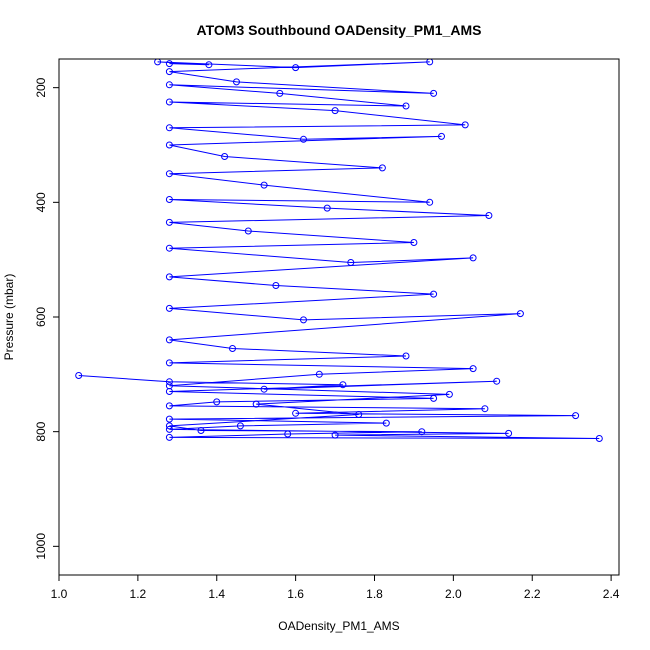 This screenshot has width=650, height=650. What do you see at coordinates (374, 594) in the screenshot?
I see `x-tick-label: 1.8` at bounding box center [374, 594].